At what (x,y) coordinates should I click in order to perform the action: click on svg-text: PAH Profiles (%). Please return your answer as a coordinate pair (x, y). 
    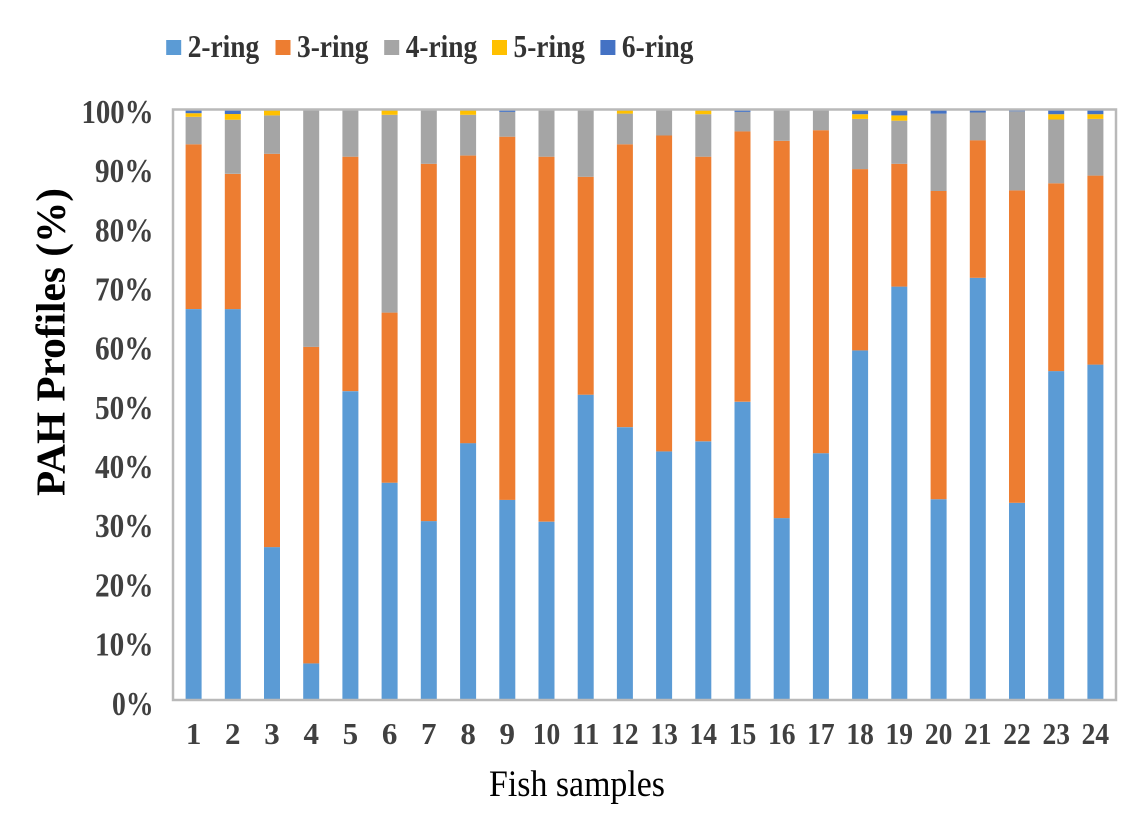
    Looking at the image, I should click on (51, 342).